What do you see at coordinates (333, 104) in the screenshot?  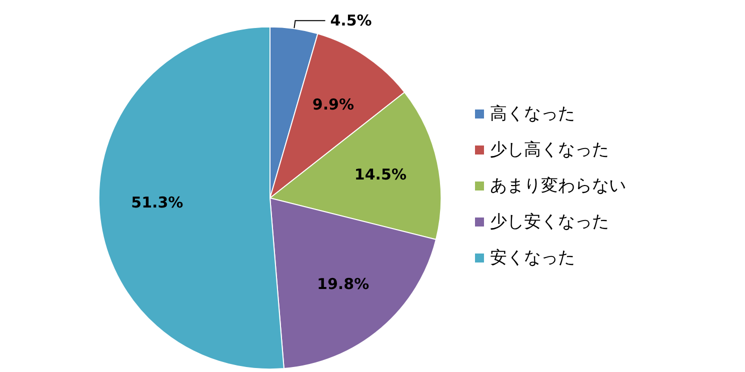 I see `data-label: 9.9%` at bounding box center [333, 104].